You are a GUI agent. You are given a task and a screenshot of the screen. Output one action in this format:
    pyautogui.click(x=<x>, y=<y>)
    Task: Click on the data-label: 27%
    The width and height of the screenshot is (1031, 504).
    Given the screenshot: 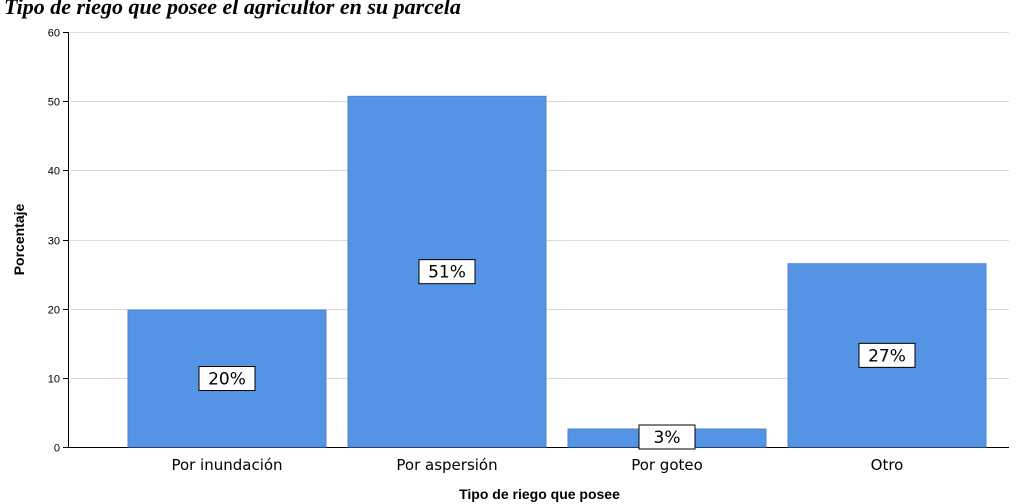 What is the action you would take?
    pyautogui.click(x=887, y=356)
    